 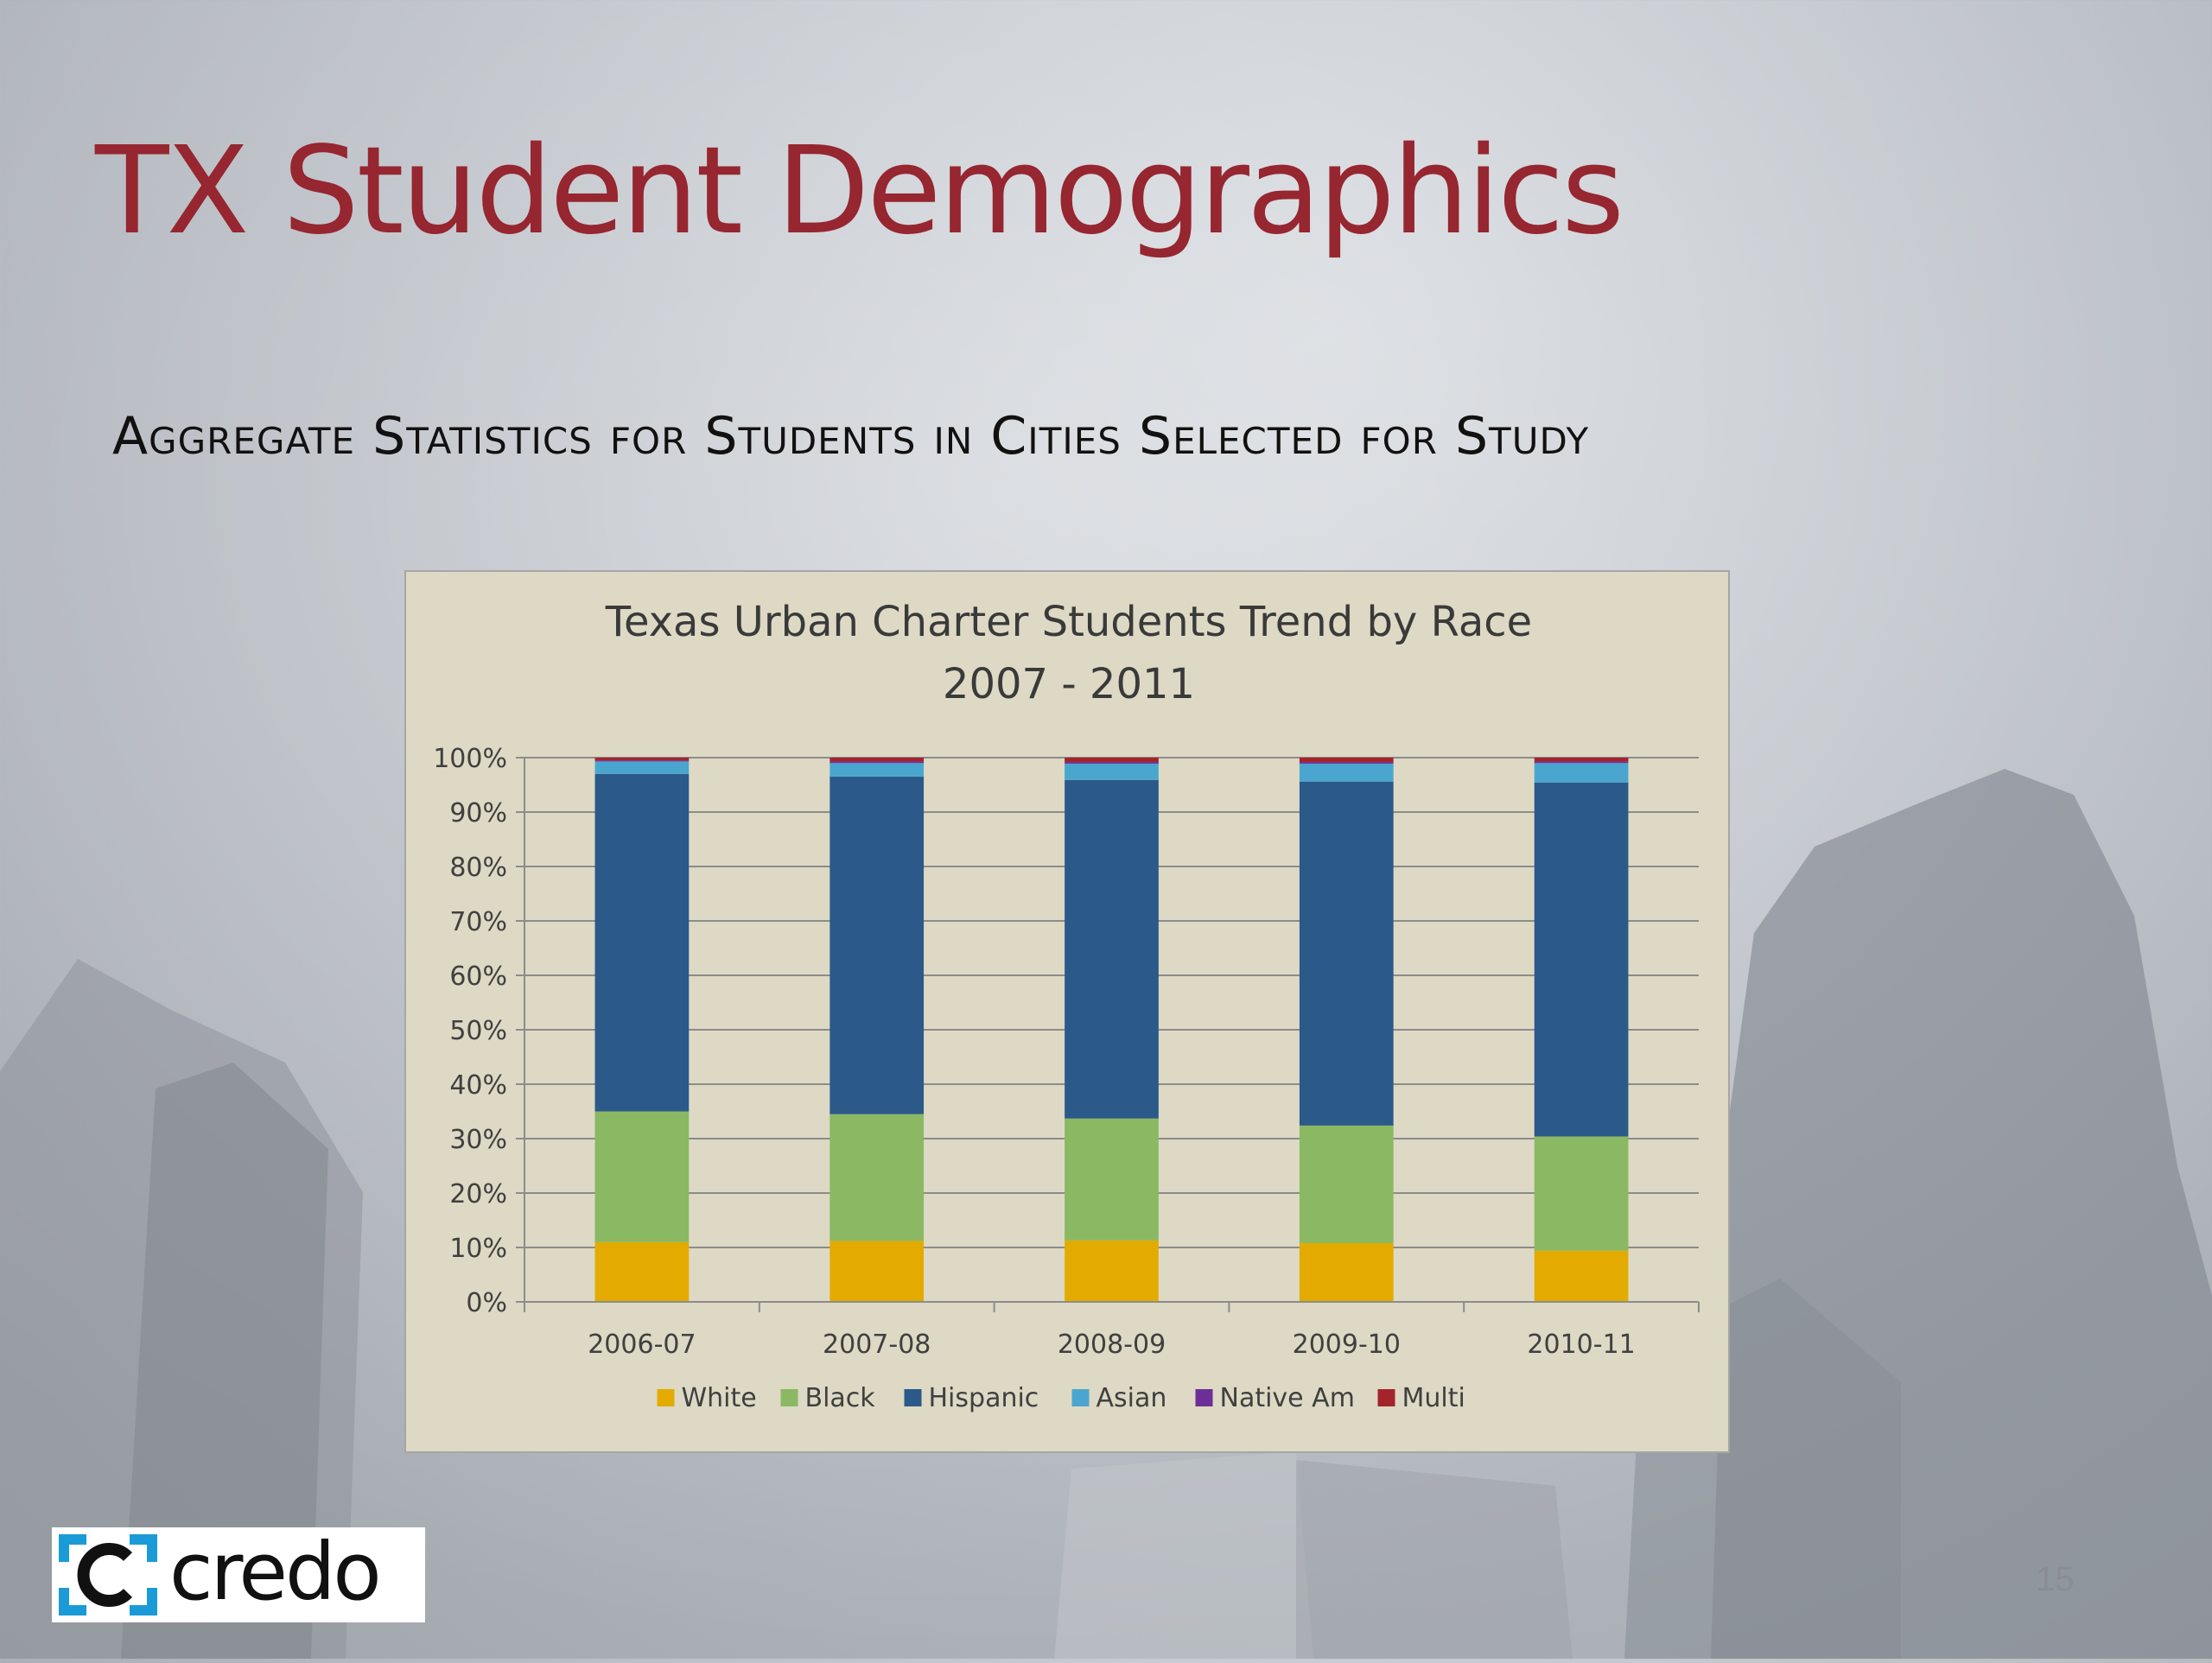 I want to click on credo-logo-icon, so click(x=108, y=1575).